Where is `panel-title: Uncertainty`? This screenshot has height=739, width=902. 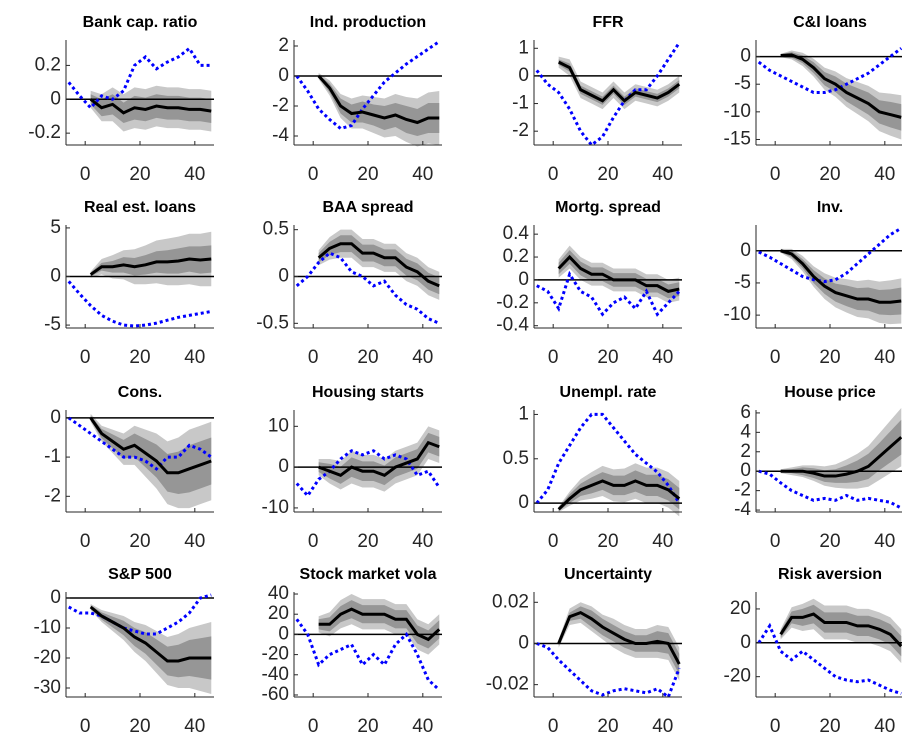
panel-title: Uncertainty is located at coordinates (608, 574).